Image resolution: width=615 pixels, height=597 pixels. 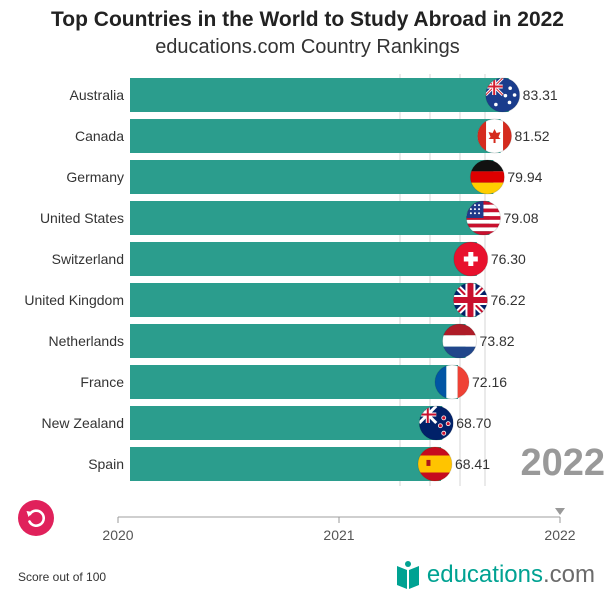 What do you see at coordinates (507, 300) in the screenshot?
I see `value-label: 76.22` at bounding box center [507, 300].